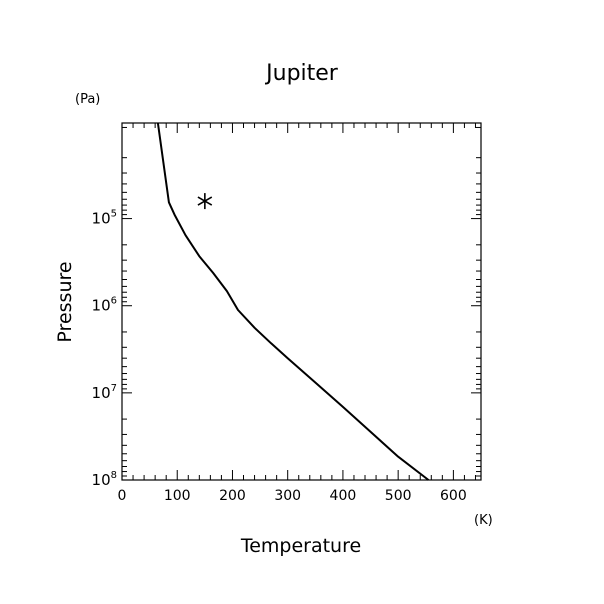 This screenshot has width=604, height=604. Describe the element at coordinates (398, 496) in the screenshot. I see `x-tick-label: 500` at that location.